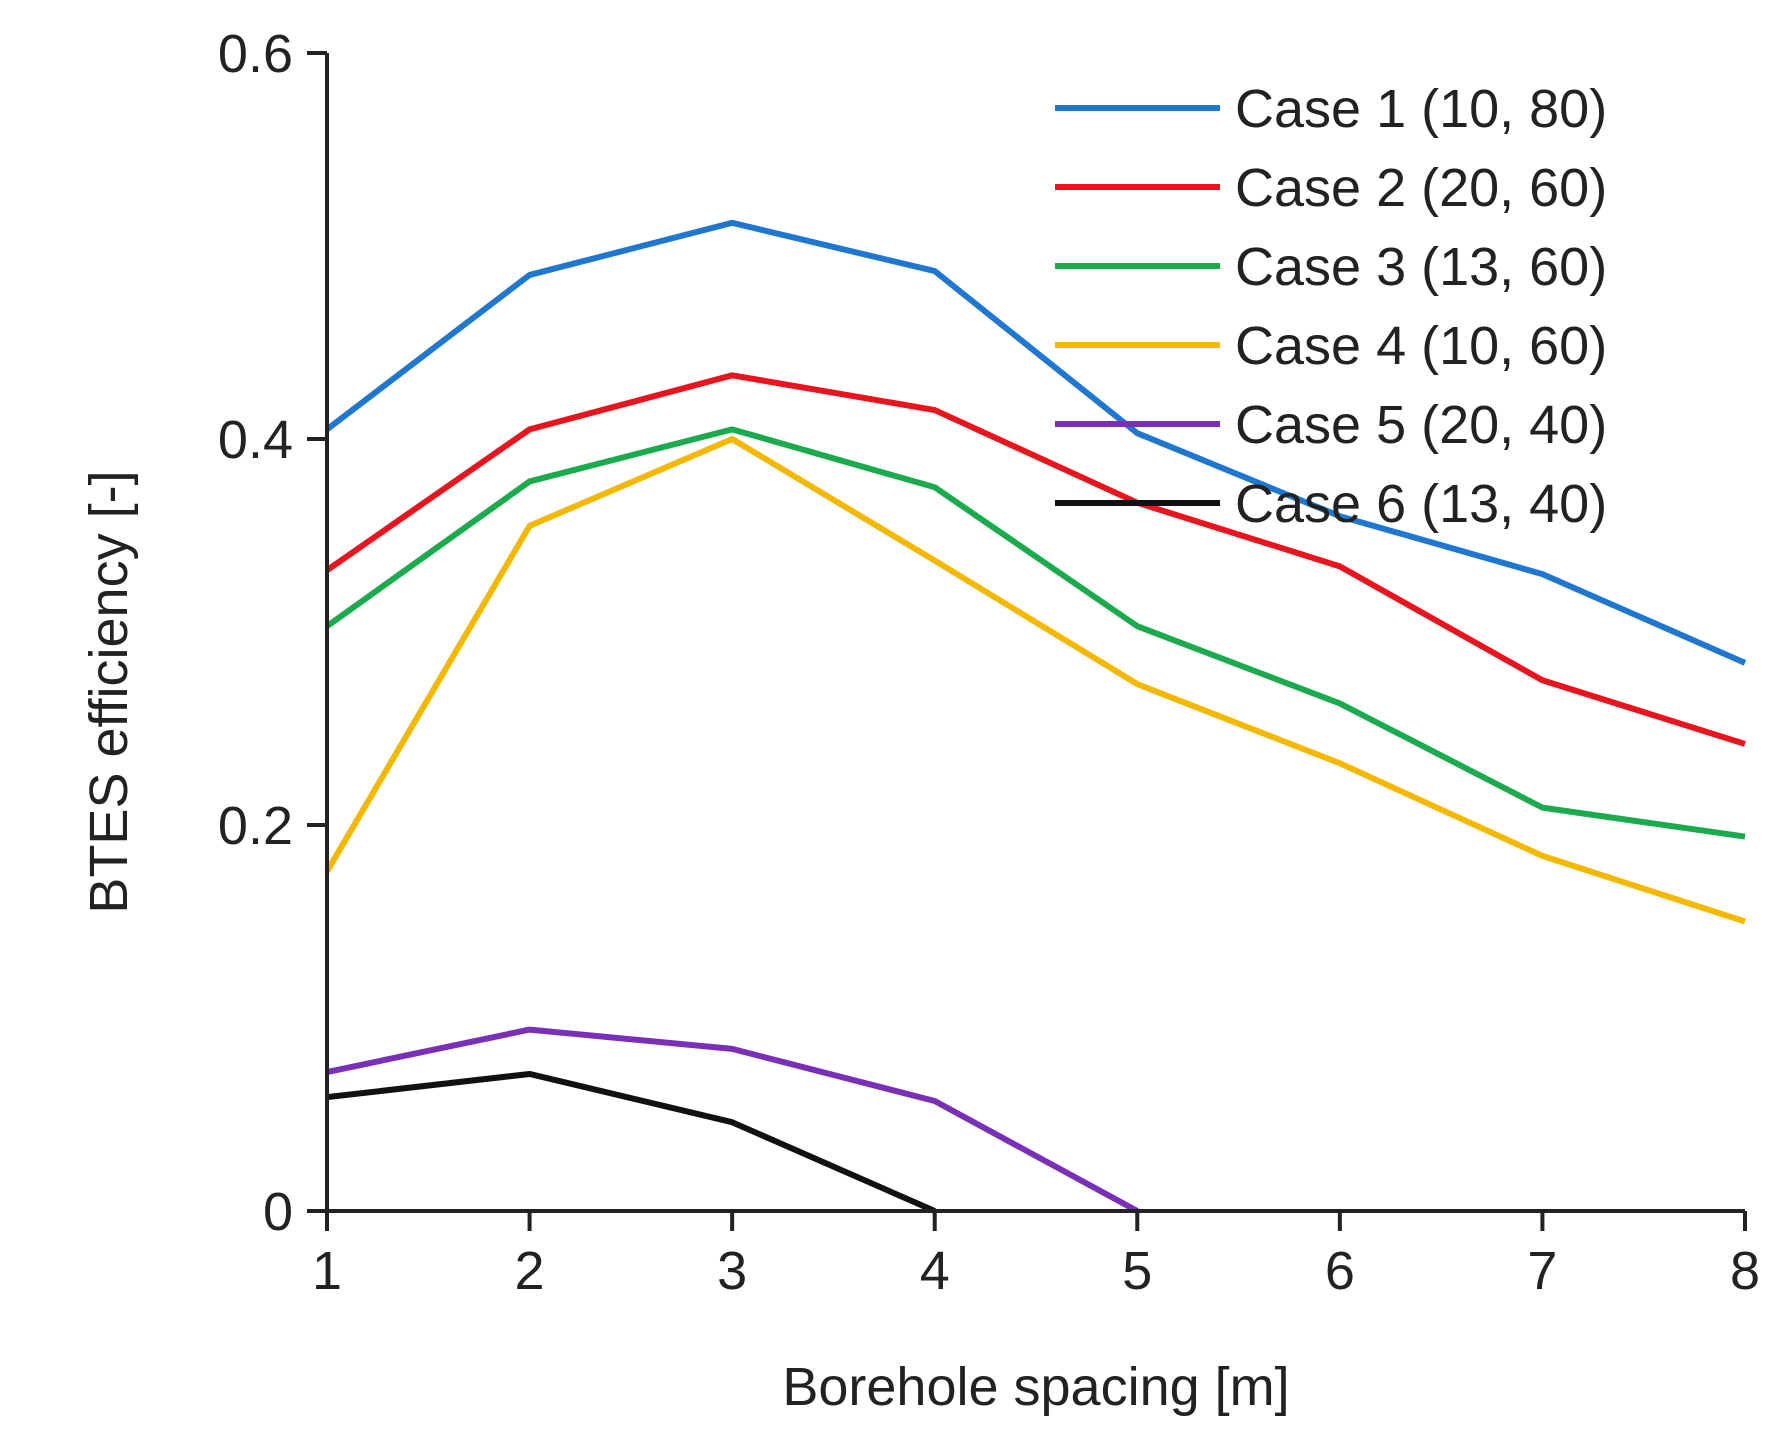 This screenshot has width=1775, height=1448. Describe the element at coordinates (1542, 1271) in the screenshot. I see `x-tick-label: 7` at that location.